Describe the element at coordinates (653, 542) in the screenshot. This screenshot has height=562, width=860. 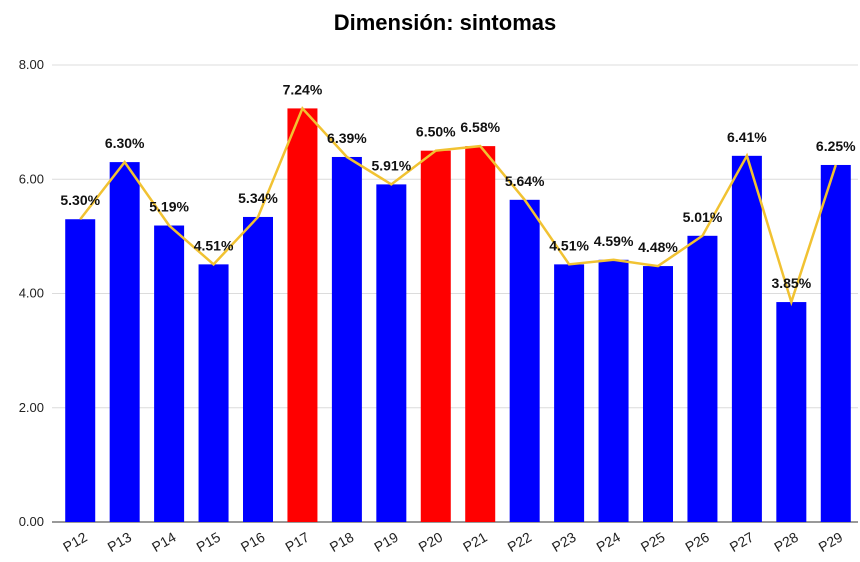
I see `x-tick-label: P25` at that location.